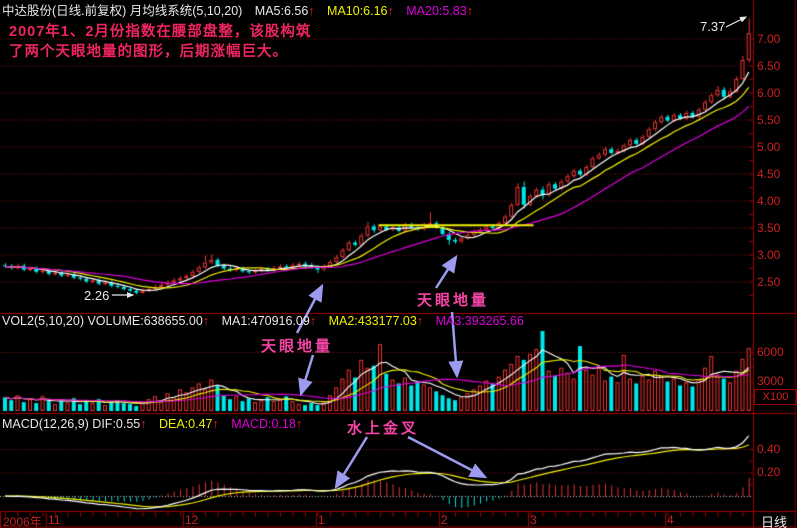 The height and width of the screenshot is (528, 797). What do you see at coordinates (769, 200) in the screenshot?
I see `price-tick-label: 4.00` at bounding box center [769, 200].